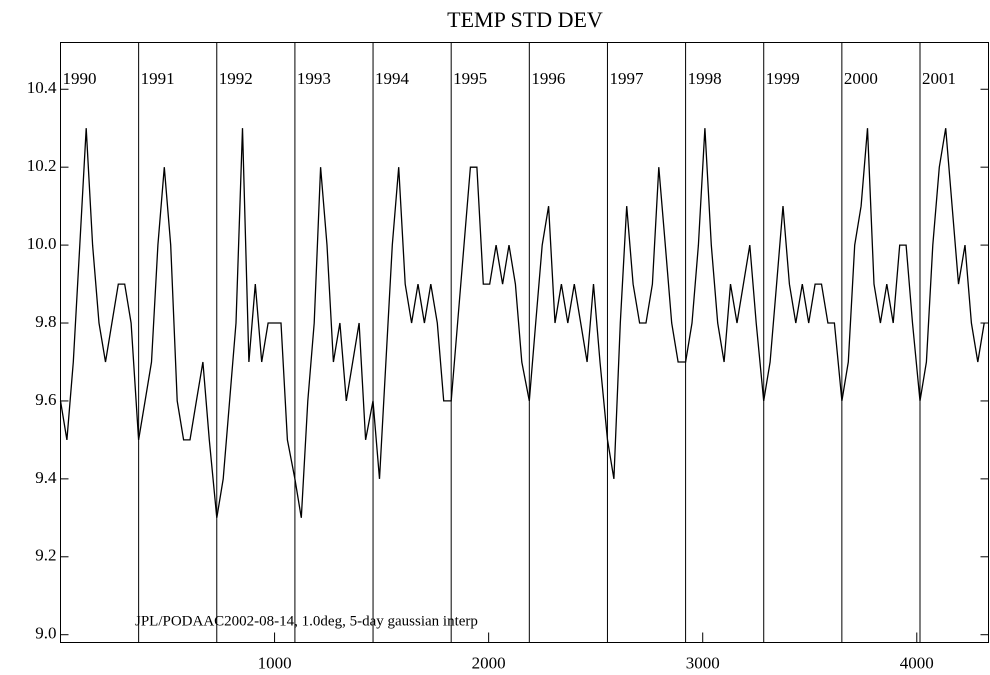 The width and height of the screenshot is (990, 675). What do you see at coordinates (275, 662) in the screenshot?
I see `x-tick-label: 1000` at bounding box center [275, 662].